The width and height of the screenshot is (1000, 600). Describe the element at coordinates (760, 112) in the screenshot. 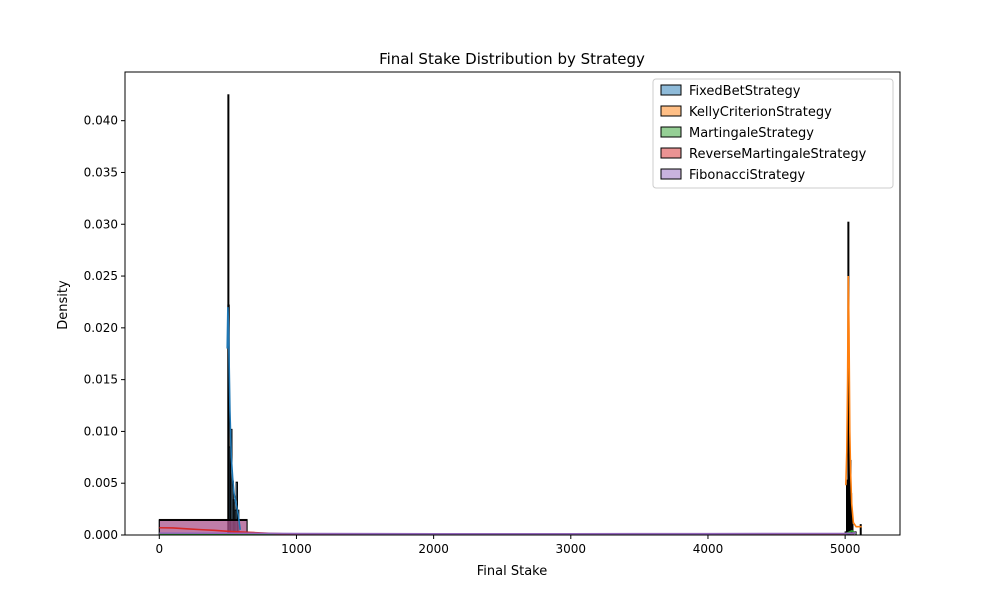

I see `legend-label-KellyCriterionStrategy: KellyCriterionStrategy` at that location.